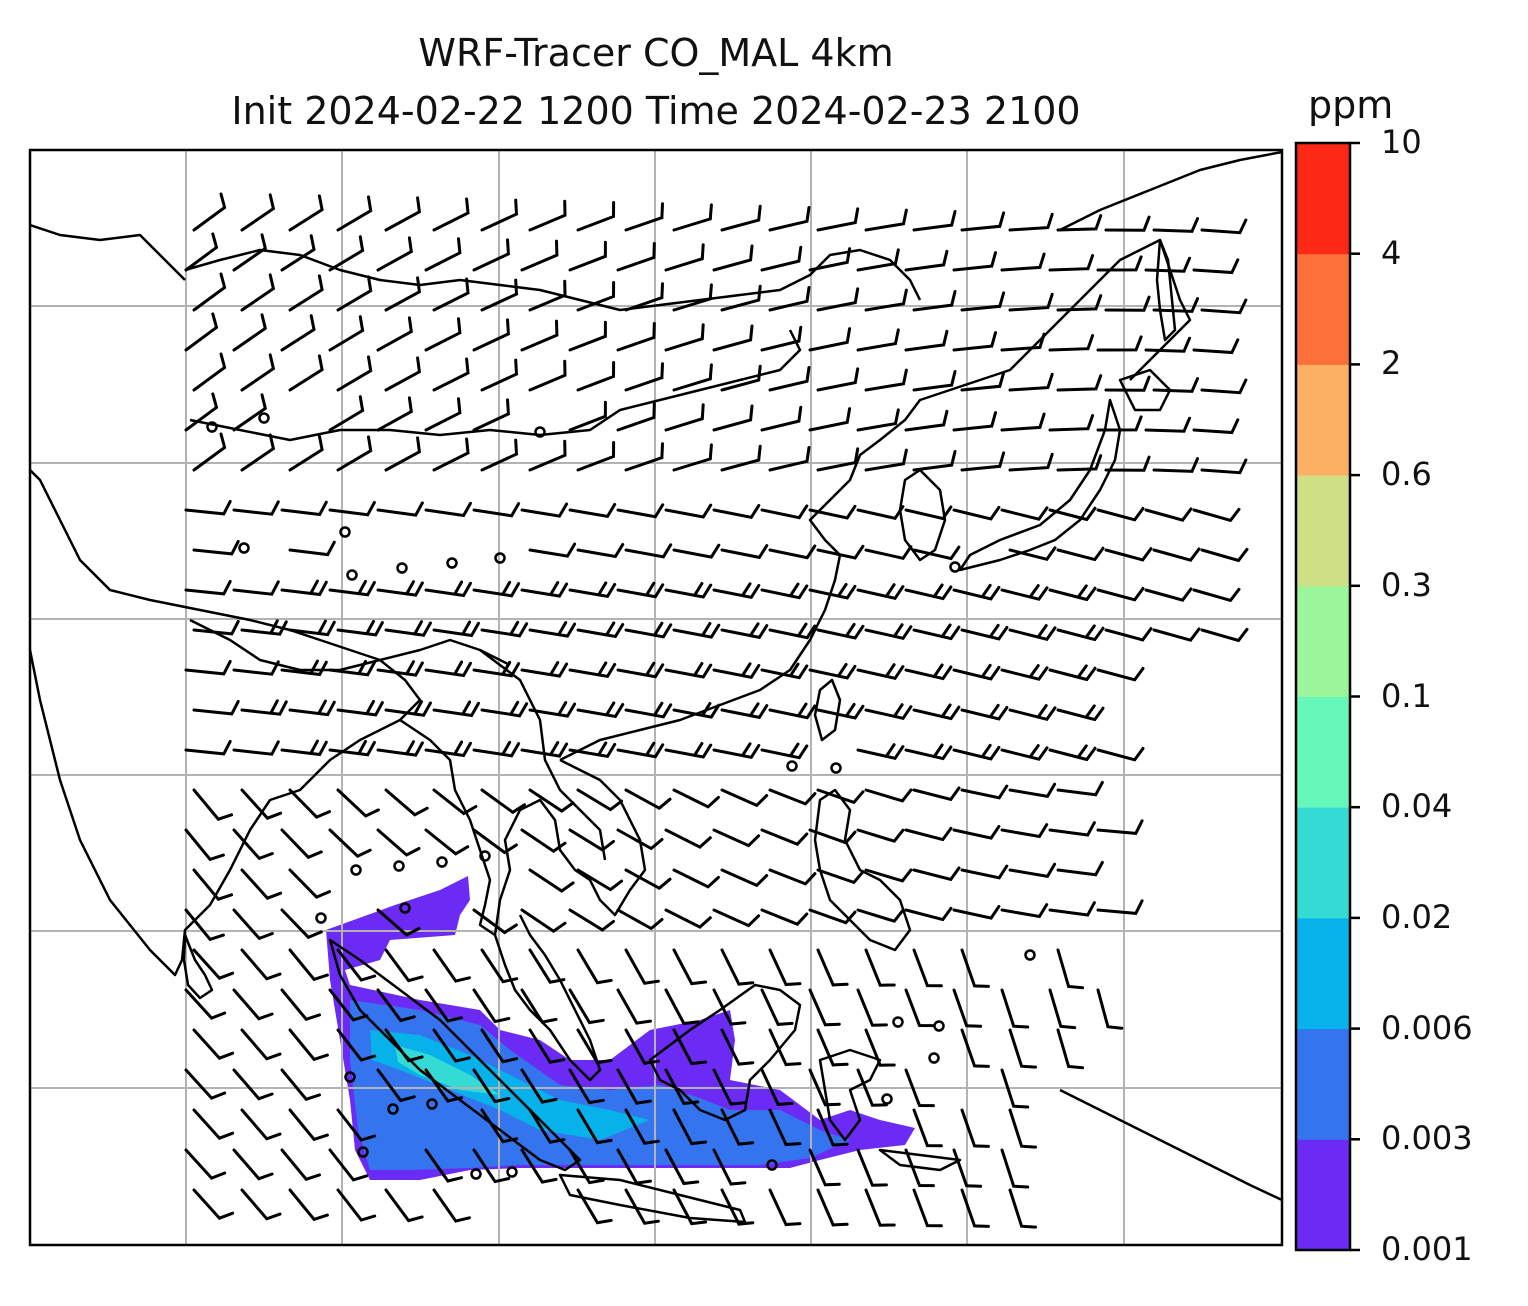 This screenshot has height=1306, width=1528. Describe the element at coordinates (1391, 363) in the screenshot. I see `colorbar-tick-label: 2` at that location.